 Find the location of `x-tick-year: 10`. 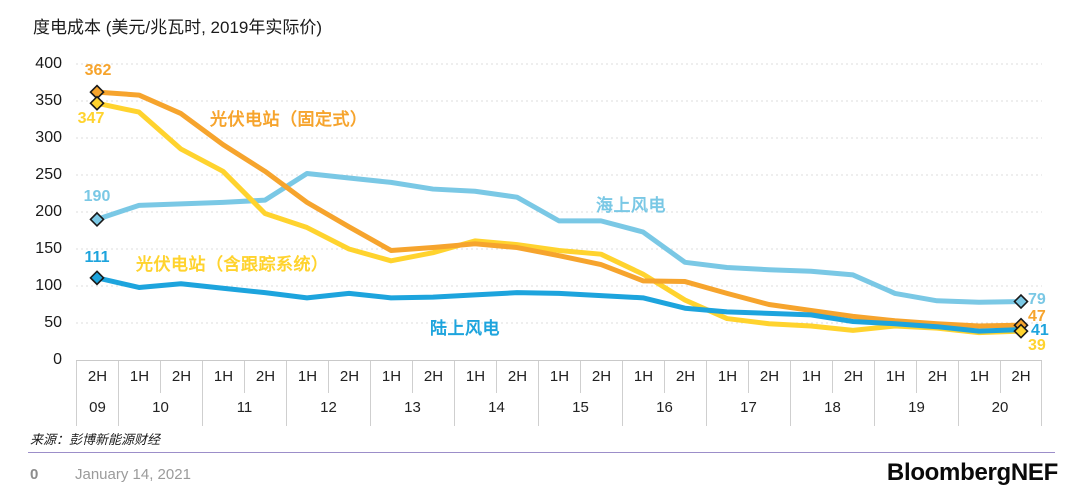

x-tick-year: 10 is located at coordinates (160, 409).